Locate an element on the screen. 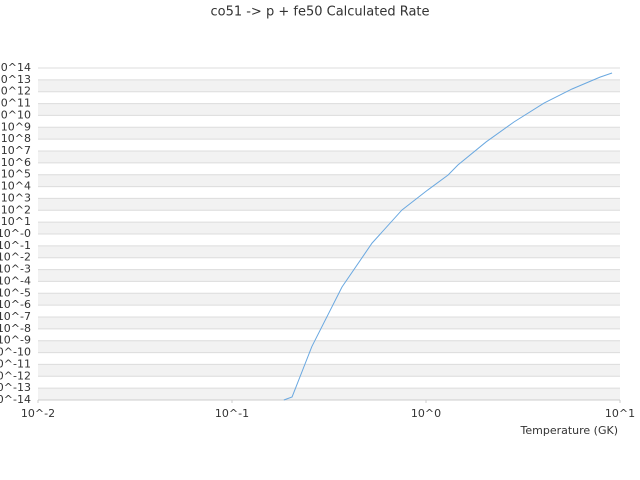 Image resolution: width=640 pixels, height=480 pixels. y-tick-label: 10^-10 is located at coordinates (15, 352).